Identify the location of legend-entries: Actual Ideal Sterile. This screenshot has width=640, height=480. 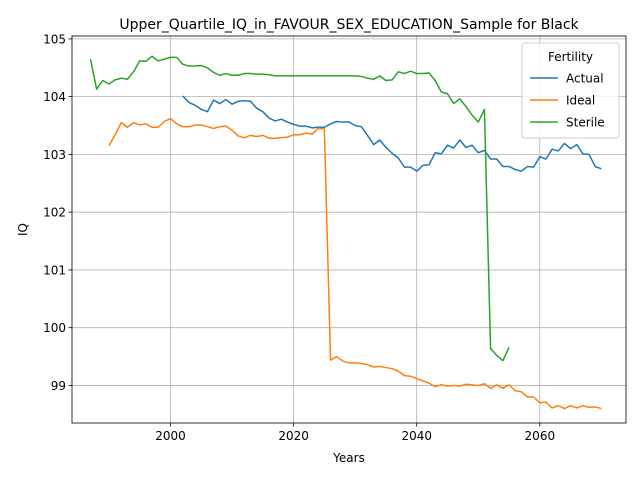
(567, 101).